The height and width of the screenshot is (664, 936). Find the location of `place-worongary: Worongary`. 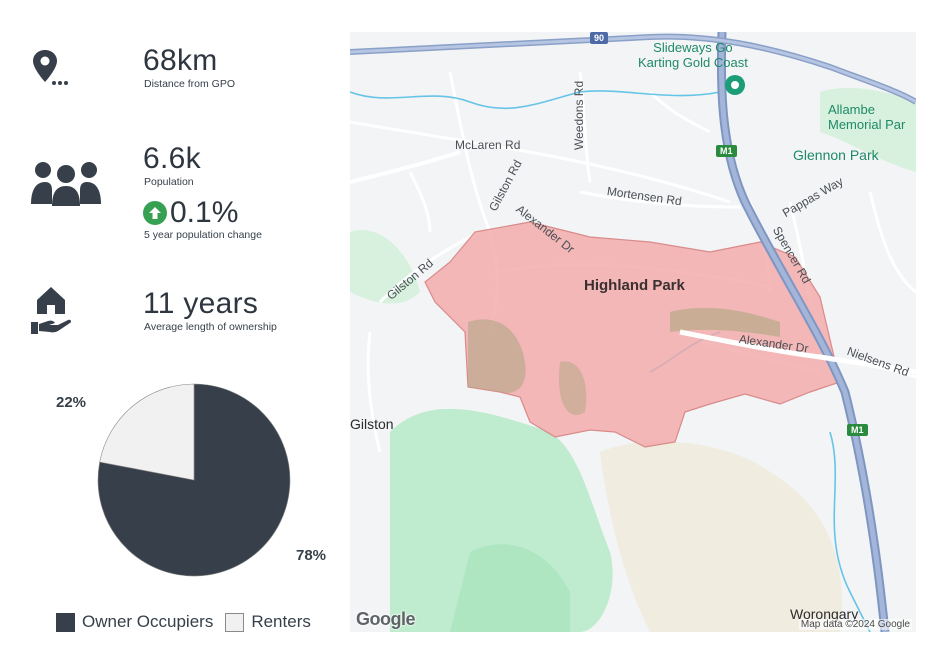

place-worongary: Worongary is located at coordinates (824, 614).